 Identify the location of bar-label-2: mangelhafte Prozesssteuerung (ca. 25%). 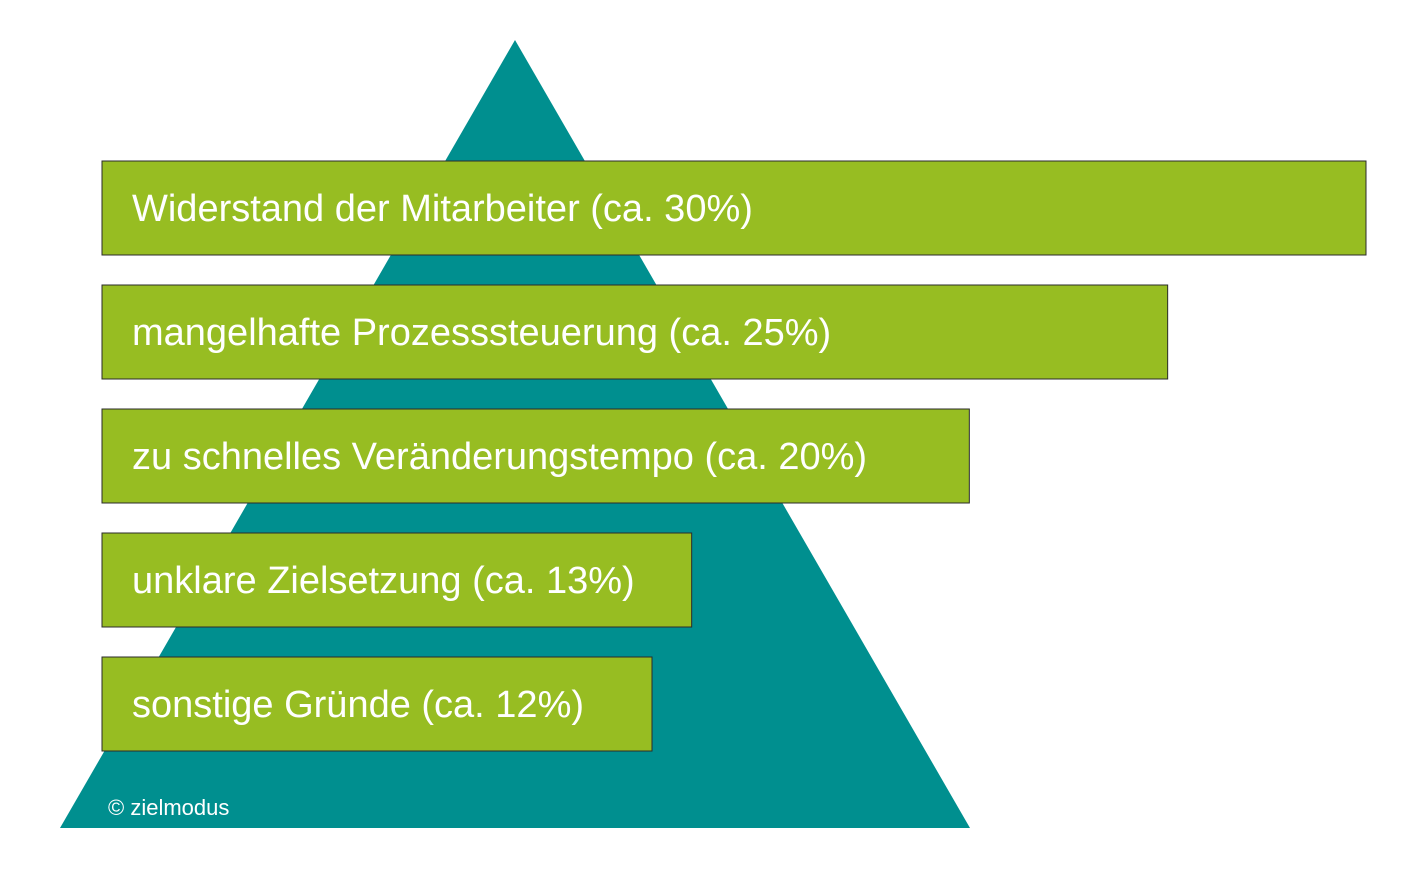
(481, 333).